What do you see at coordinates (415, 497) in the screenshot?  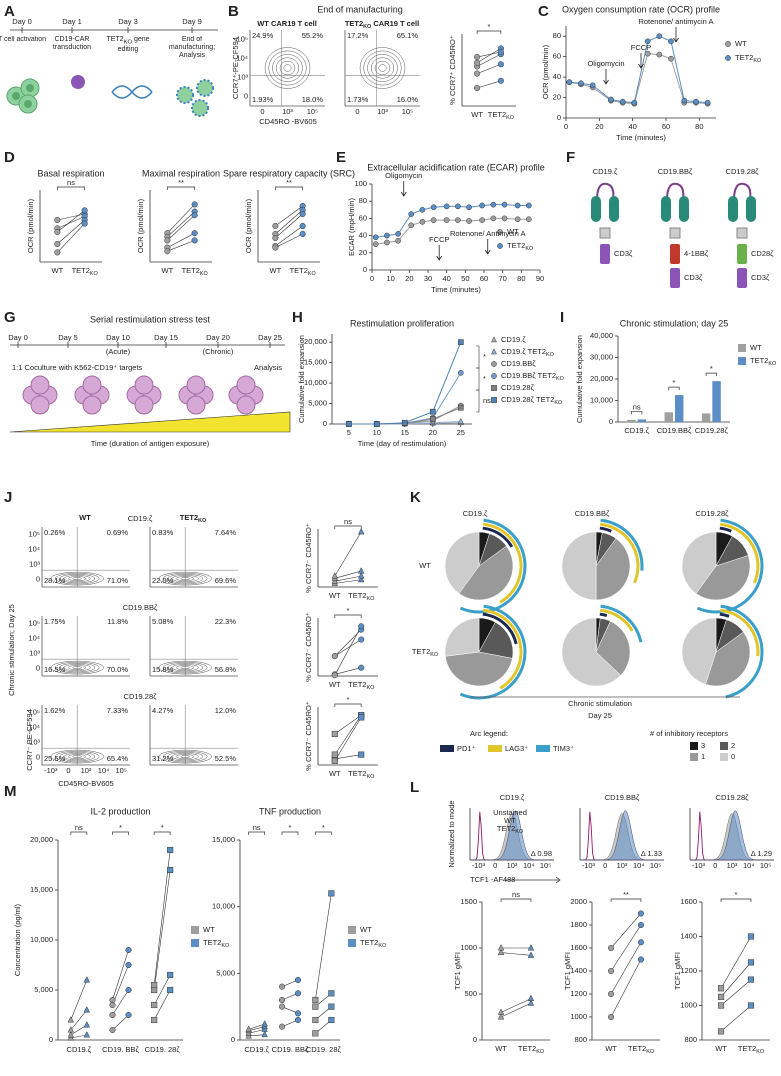 I see `panel-label: K` at bounding box center [415, 497].